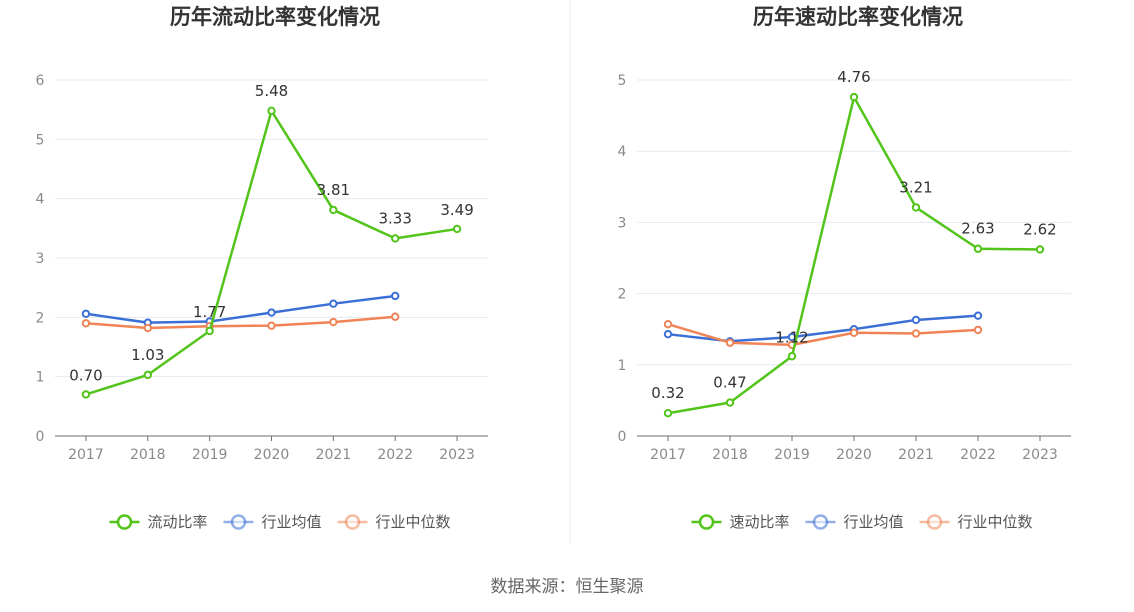 Image resolution: width=1134 pixels, height=612 pixels. I want to click on data-label: 4.76, so click(853, 77).